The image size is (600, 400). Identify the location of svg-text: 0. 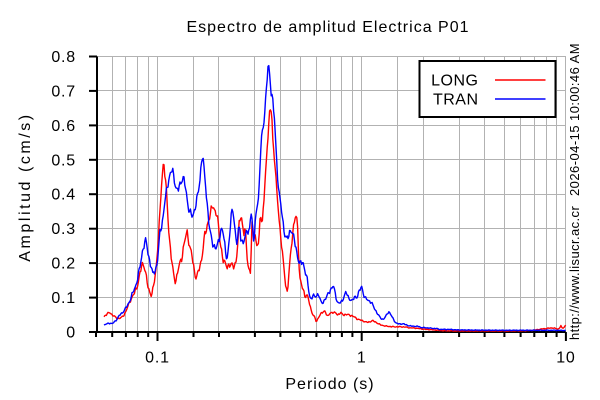
(71, 333).